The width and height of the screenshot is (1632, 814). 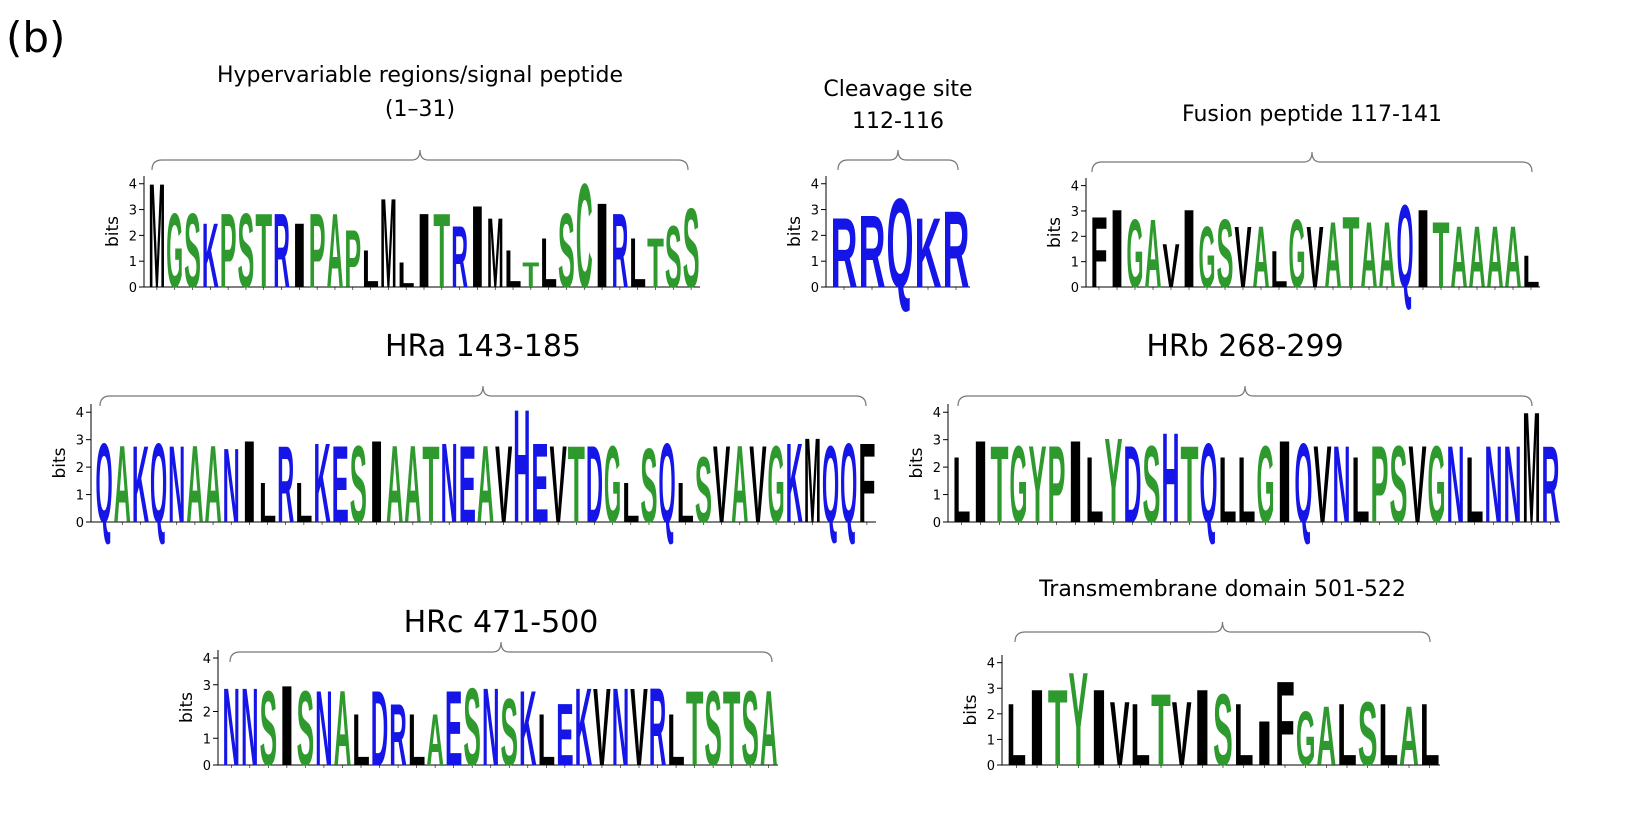 I want to click on logo-letter: Y, so click(x=1079, y=719).